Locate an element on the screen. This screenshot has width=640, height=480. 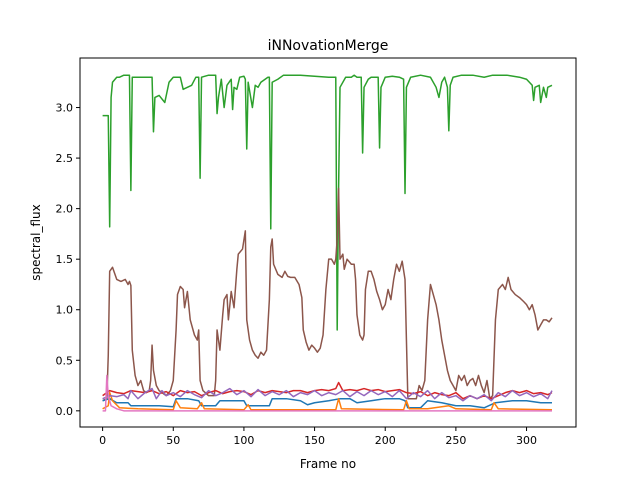
y-tick-label: 3.0 is located at coordinates (65, 108).